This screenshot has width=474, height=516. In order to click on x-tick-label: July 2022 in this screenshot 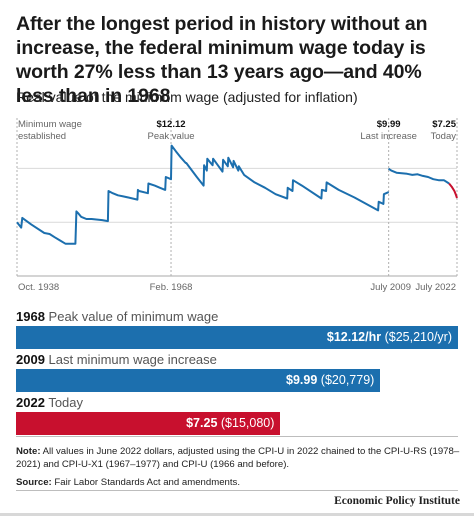, I will do `click(435, 287)`.